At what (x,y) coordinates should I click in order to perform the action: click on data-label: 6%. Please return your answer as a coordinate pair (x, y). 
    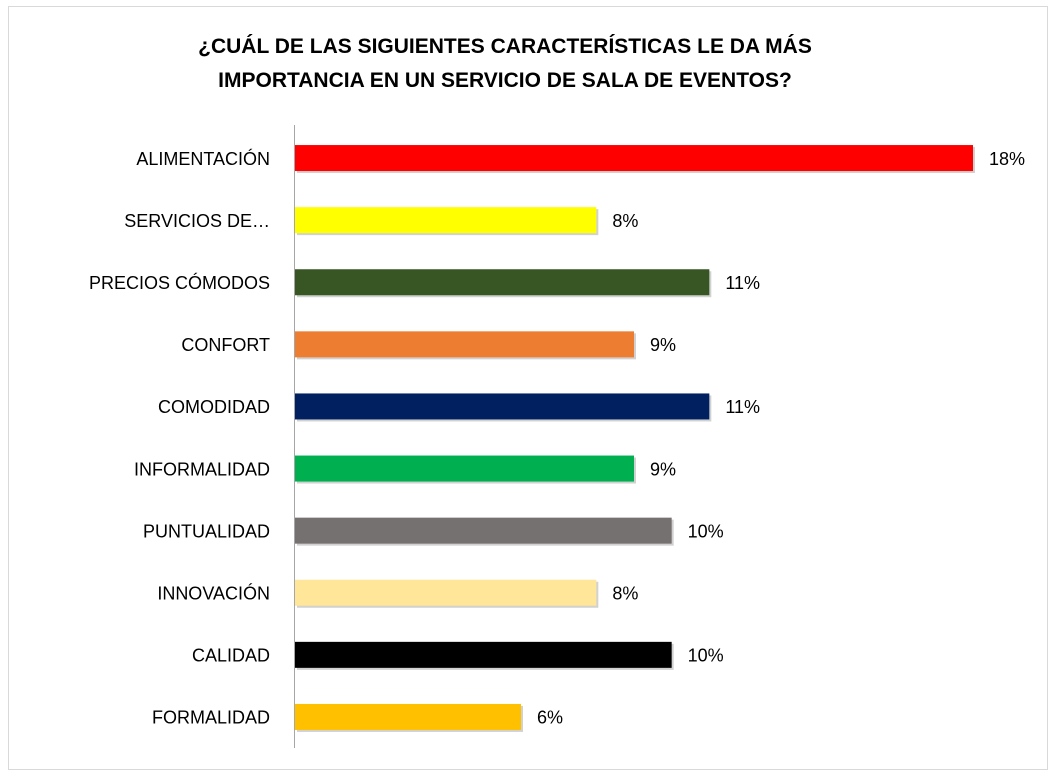
    Looking at the image, I should click on (550, 718).